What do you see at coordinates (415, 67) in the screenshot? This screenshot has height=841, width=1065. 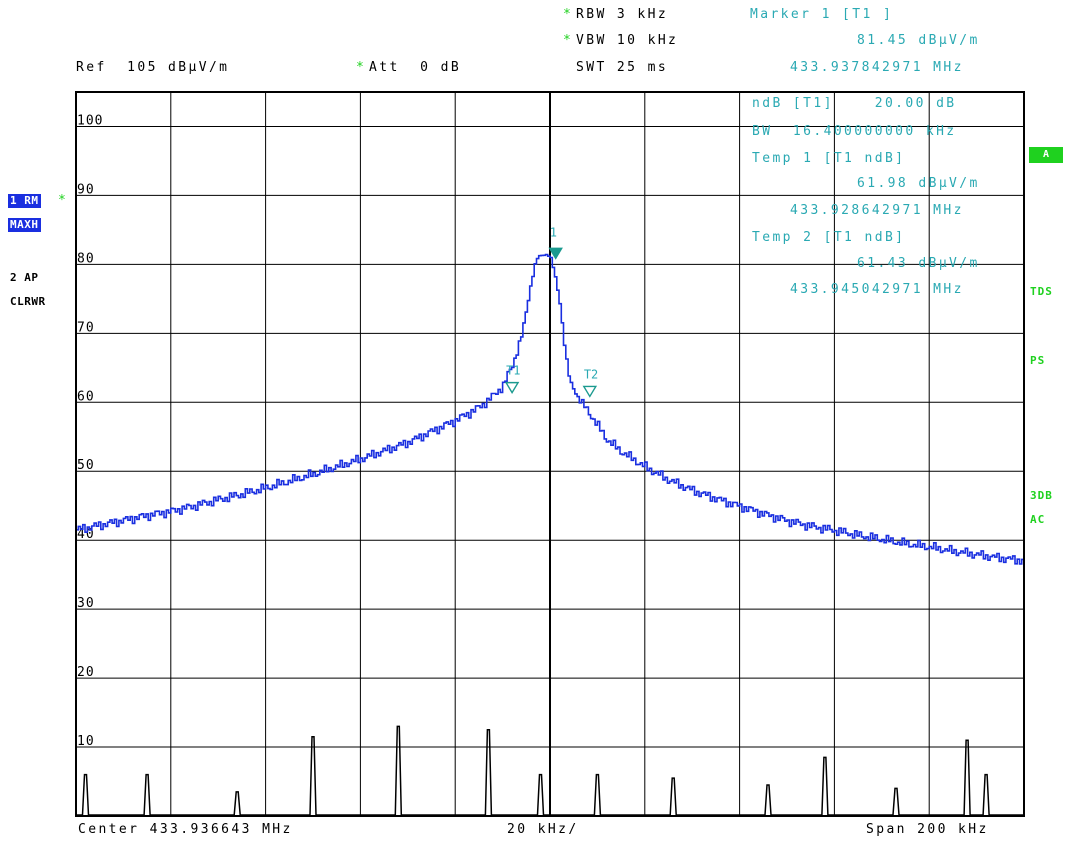 I see `att-label: Att 0 dB` at bounding box center [415, 67].